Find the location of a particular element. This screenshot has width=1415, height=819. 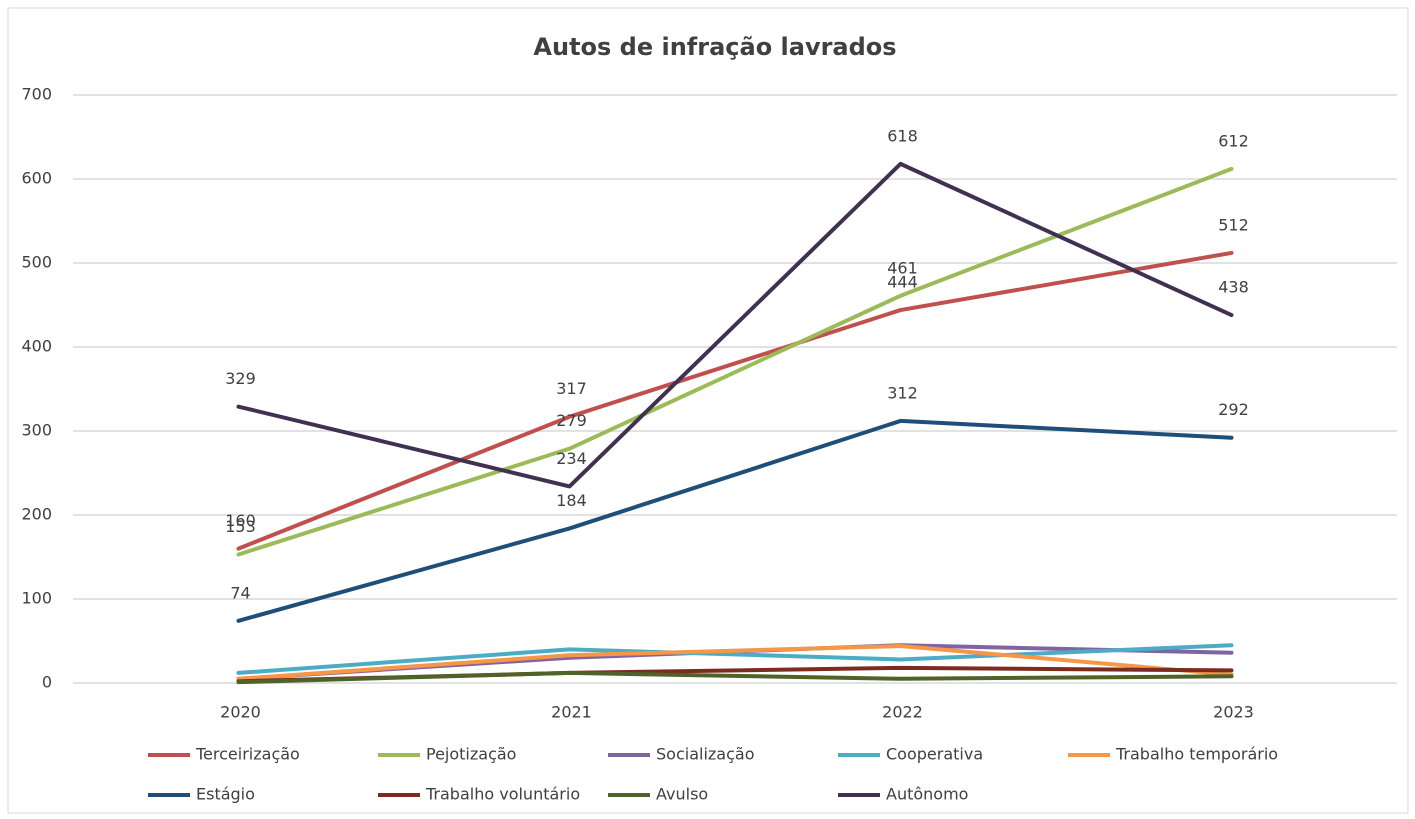

y-tick-label: 200 is located at coordinates (36, 514).